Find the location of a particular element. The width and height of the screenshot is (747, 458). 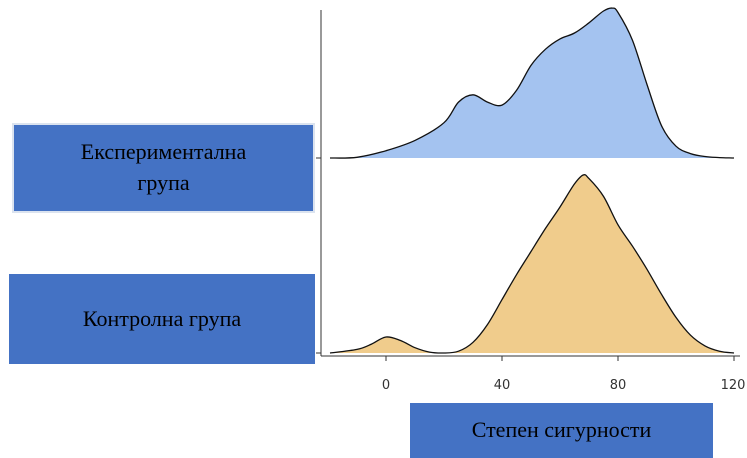

x-axis-title-text: Степен сигурности is located at coordinates (561, 430).